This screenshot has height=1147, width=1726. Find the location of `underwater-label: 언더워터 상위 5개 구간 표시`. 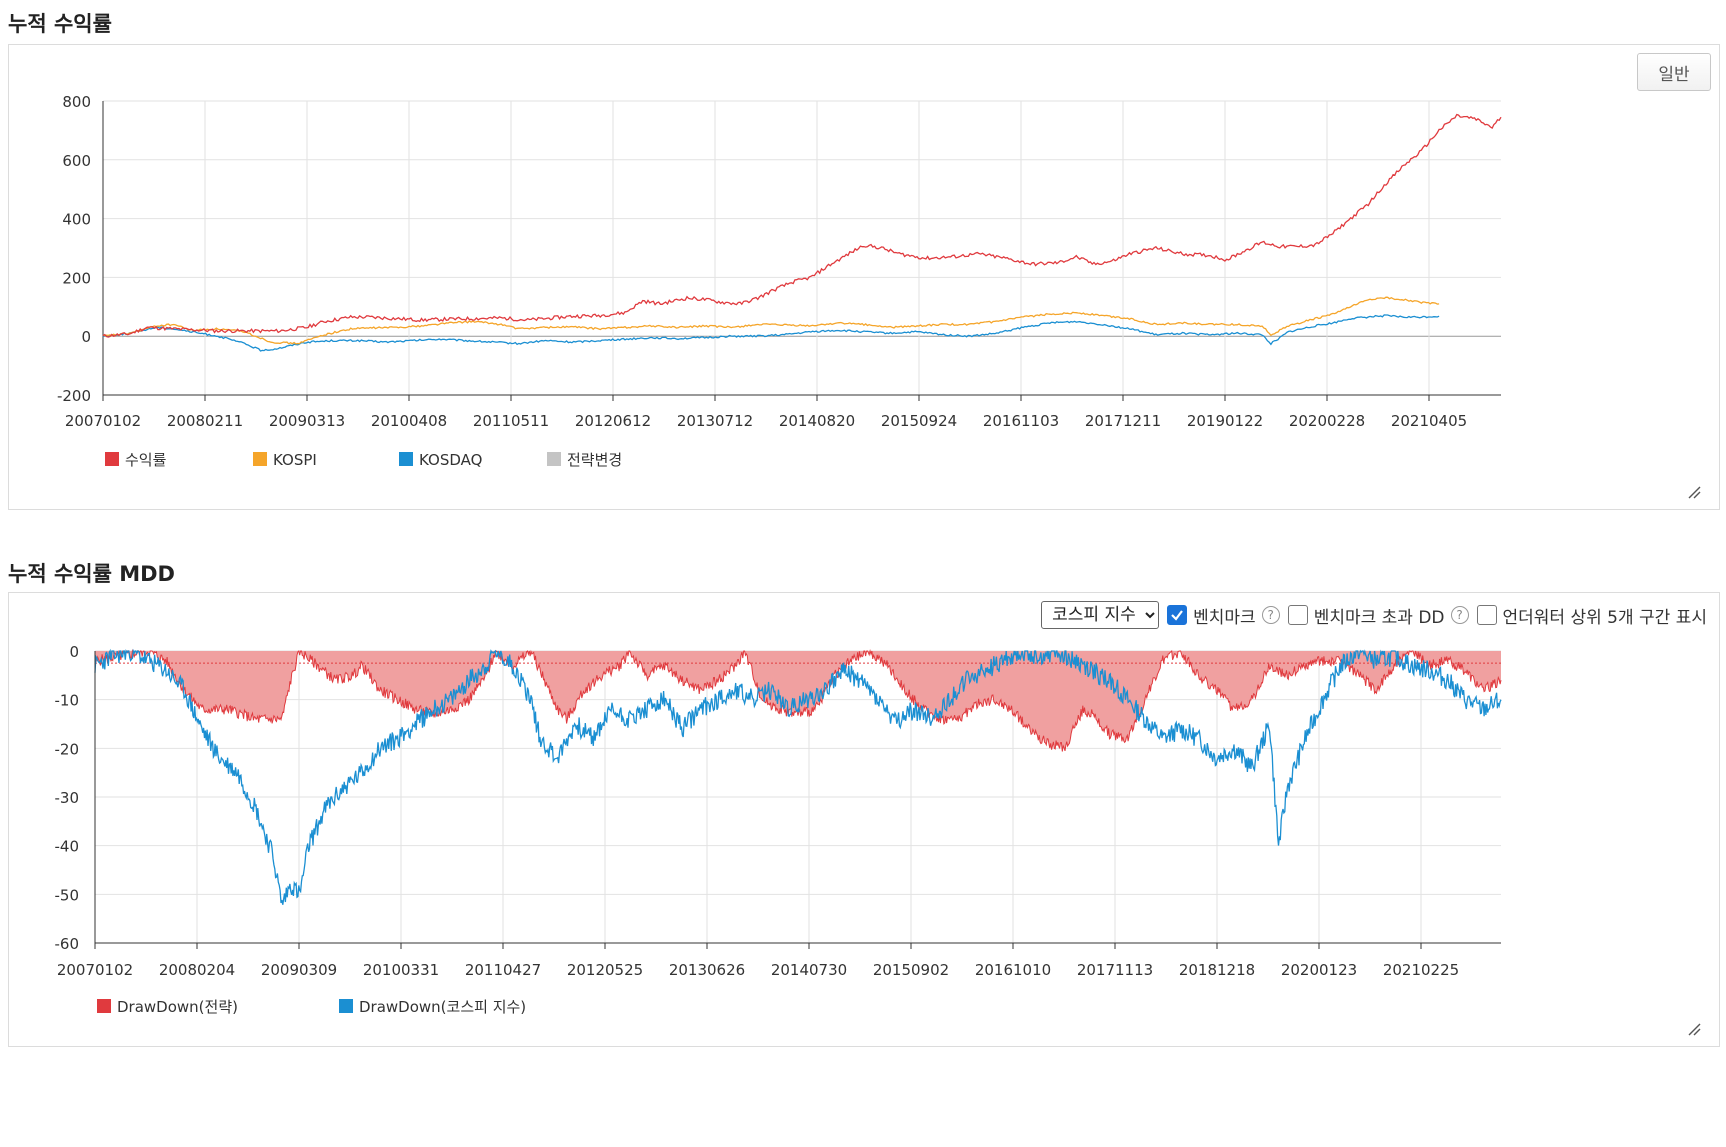

underwater-label: 언더워터 상위 5개 구간 표시 is located at coordinates (1604, 617).